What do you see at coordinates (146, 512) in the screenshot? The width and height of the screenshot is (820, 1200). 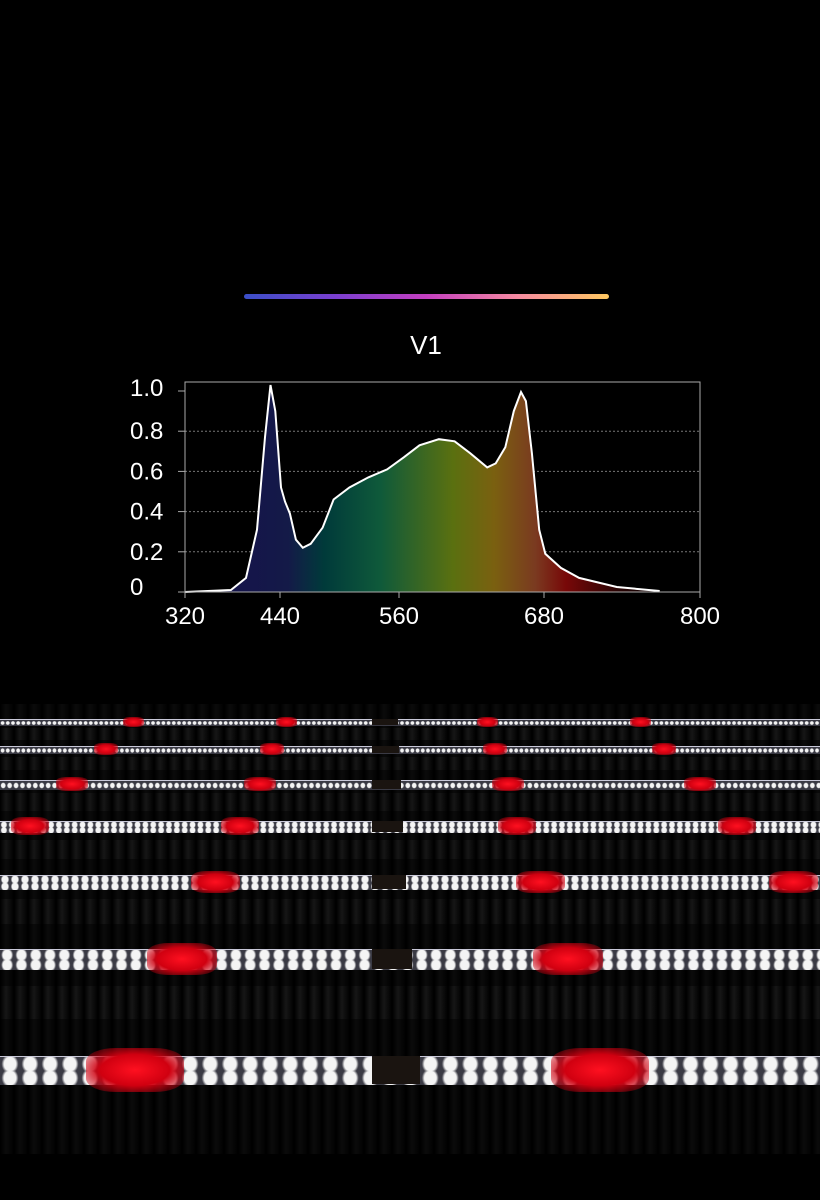 I see `y-tick-label: 0.4` at bounding box center [146, 512].